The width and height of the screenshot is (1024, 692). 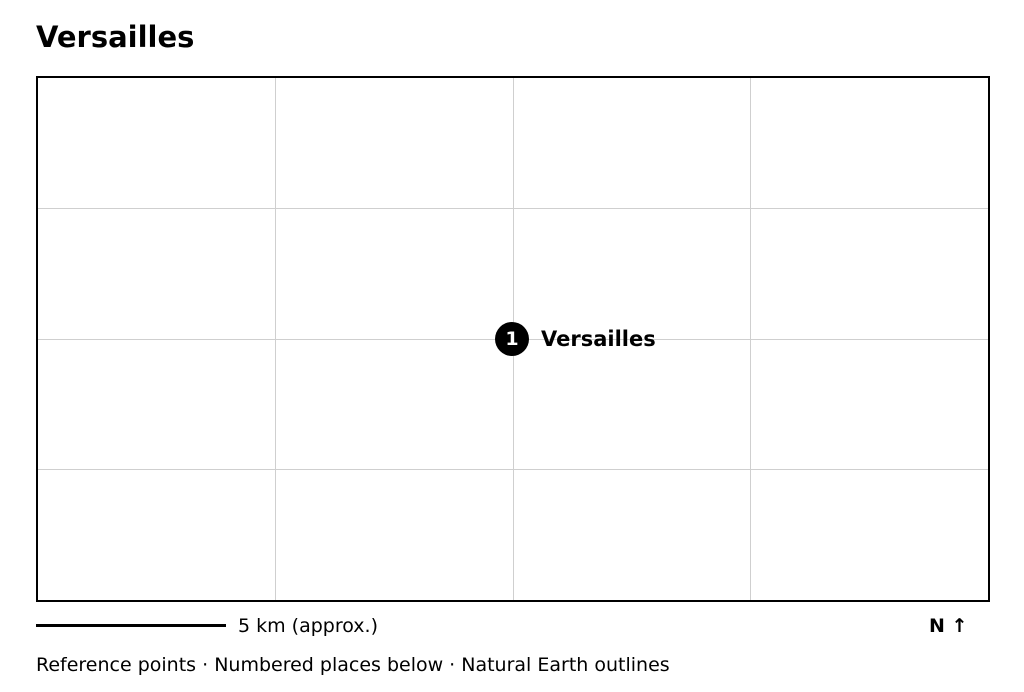 I want to click on place-marker-versailles: 1, so click(x=512, y=339).